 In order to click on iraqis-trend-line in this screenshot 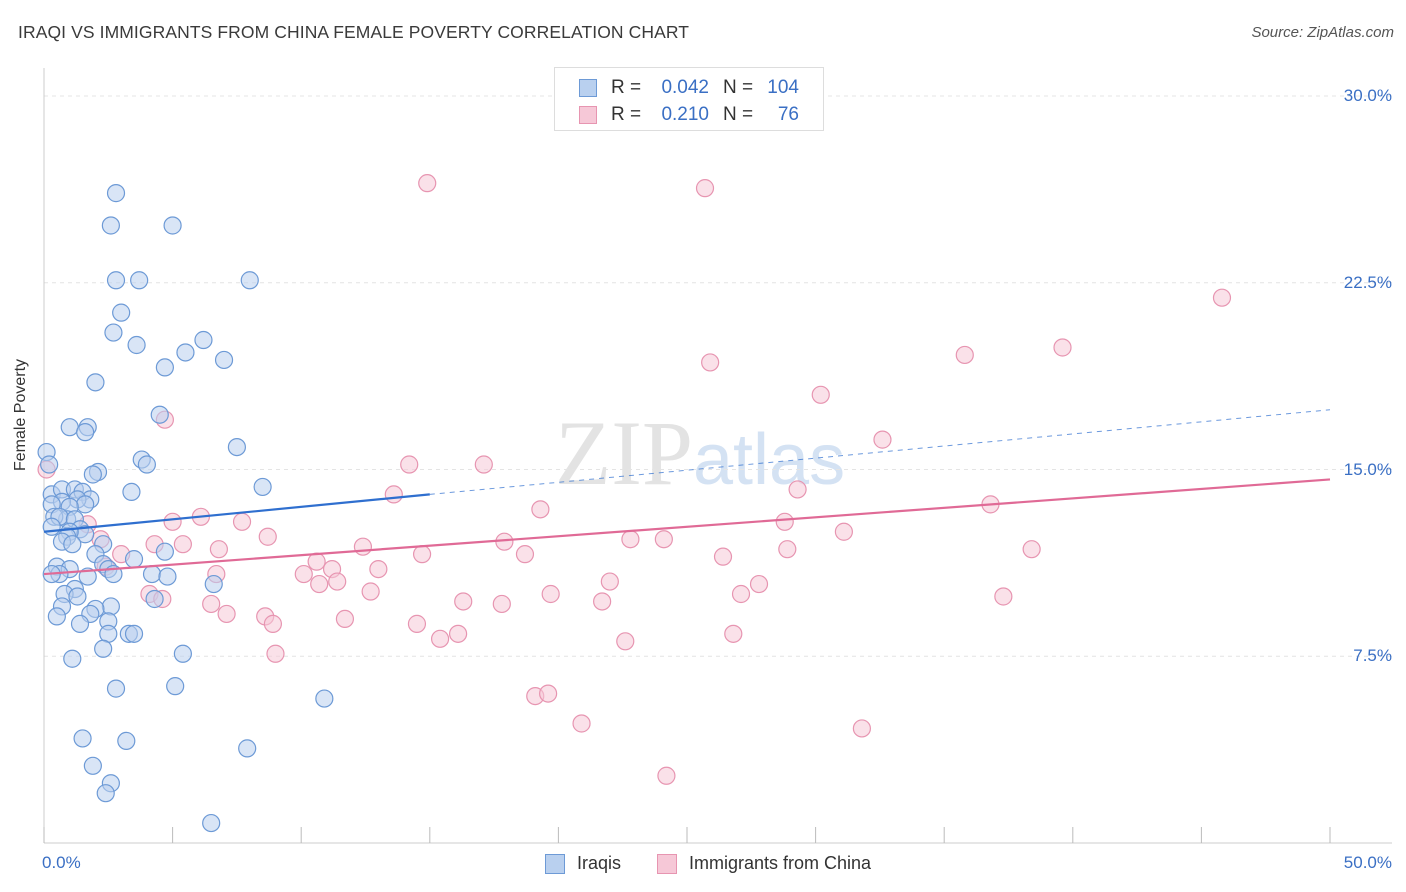, I will do `click(236, 513)`.